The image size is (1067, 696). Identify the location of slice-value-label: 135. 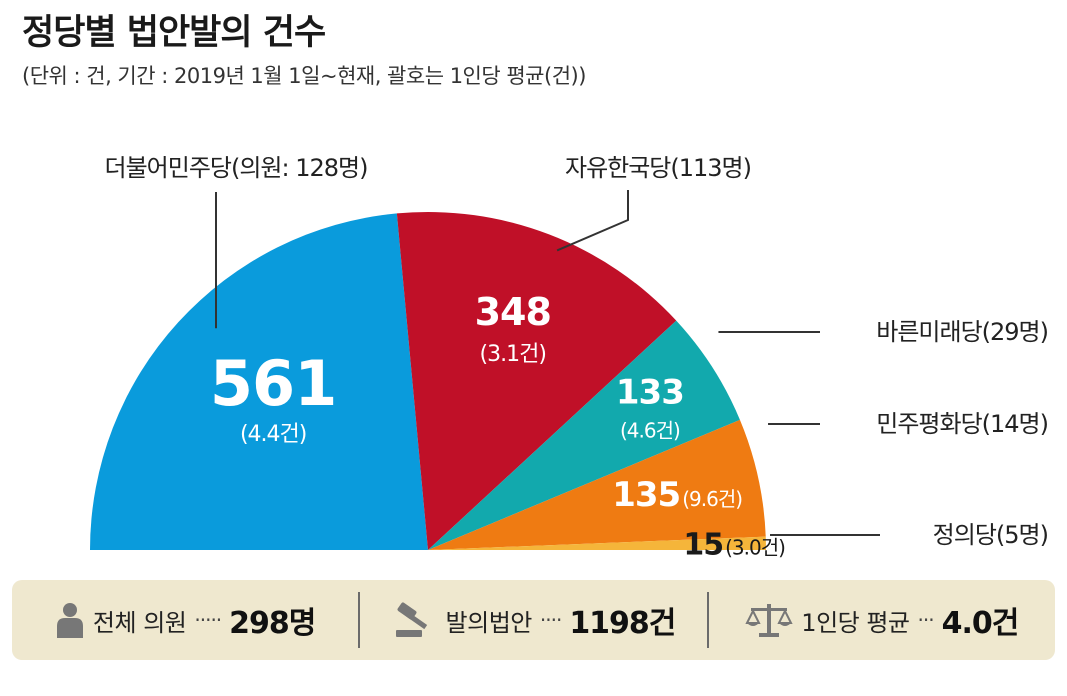
(646, 495).